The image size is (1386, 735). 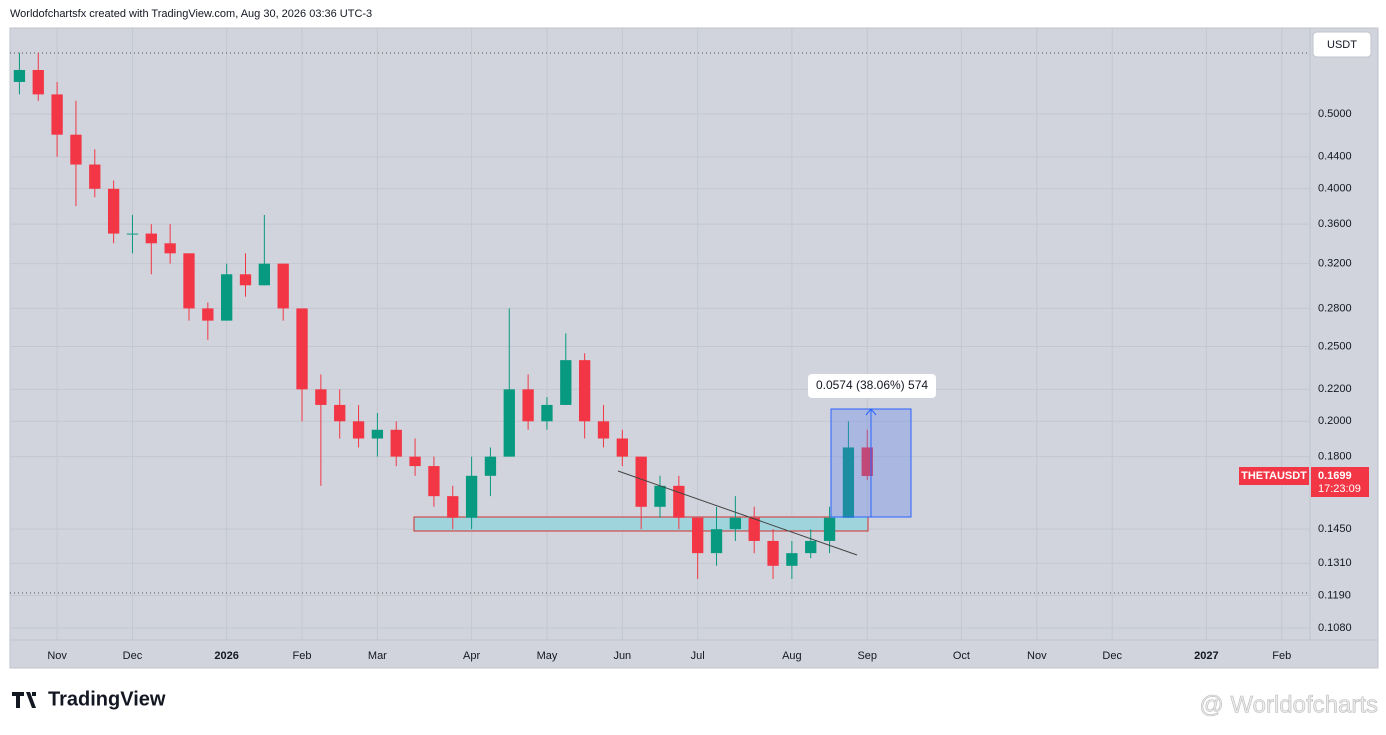 What do you see at coordinates (1335, 189) in the screenshot?
I see `y-tick-label: 0.4000` at bounding box center [1335, 189].